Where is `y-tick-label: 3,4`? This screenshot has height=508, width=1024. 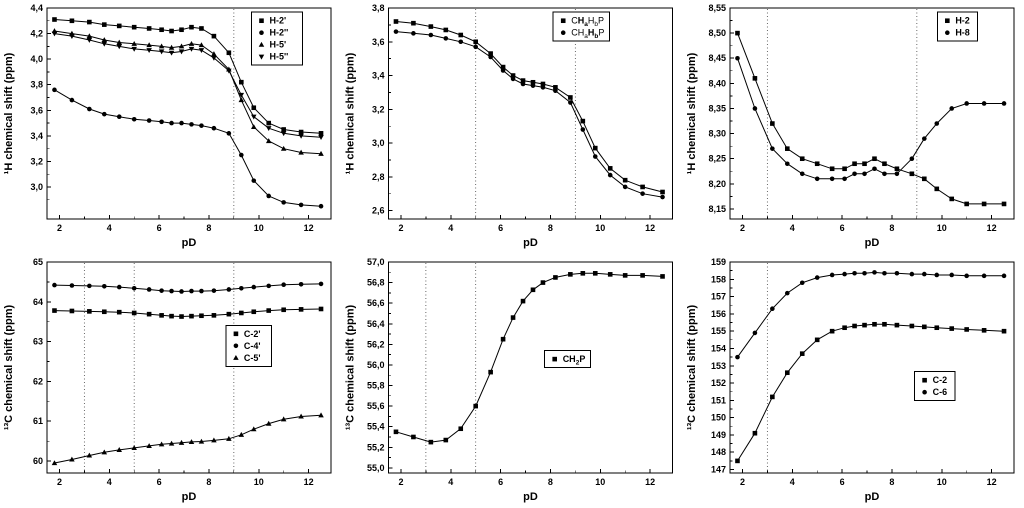
y-tick-label: 3,4 is located at coordinates (36, 136).